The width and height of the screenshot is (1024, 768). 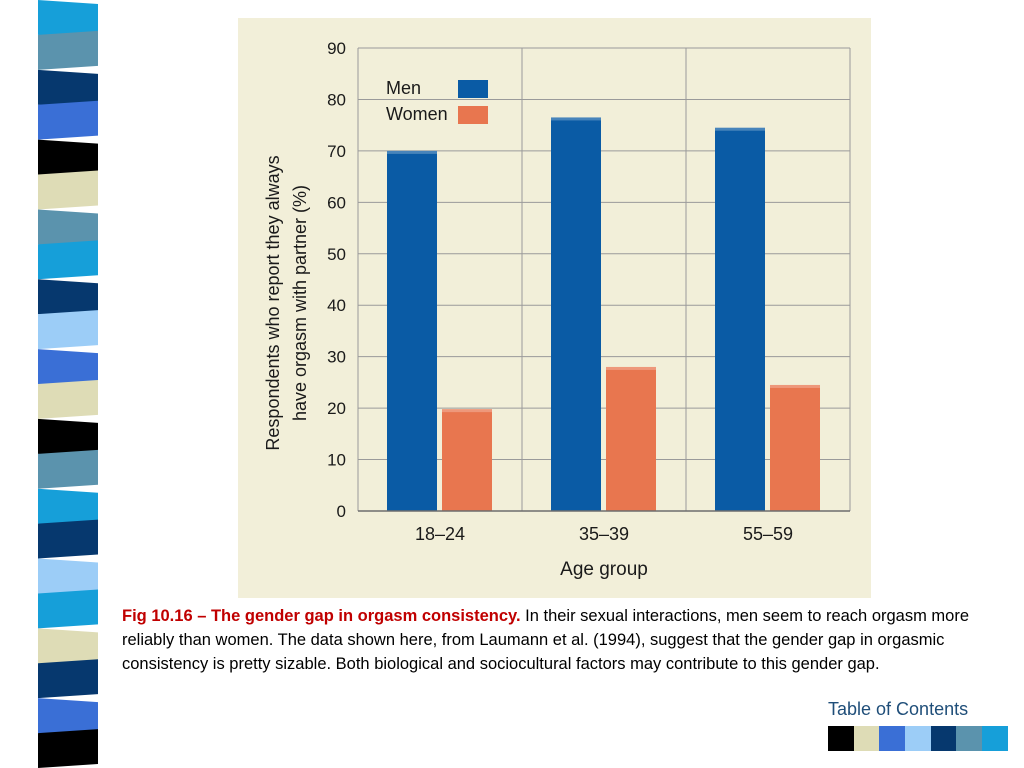 I want to click on x-tick-label: 35–39, so click(x=604, y=534).